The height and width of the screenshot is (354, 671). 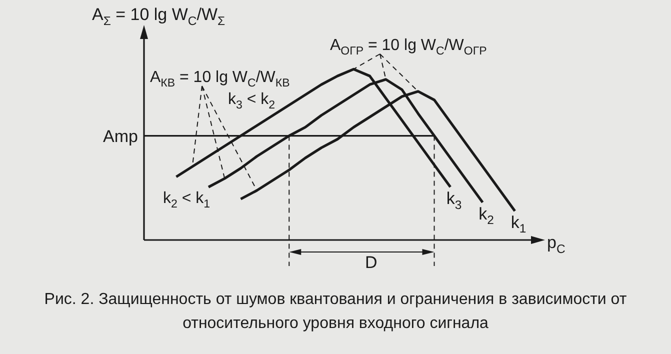 What do you see at coordinates (335, 312) in the screenshot?
I see `text: Рис. 2. Защищенность от шумов квантования и ограничения в зависимости от относительного уровня входного сигнала` at bounding box center [335, 312].